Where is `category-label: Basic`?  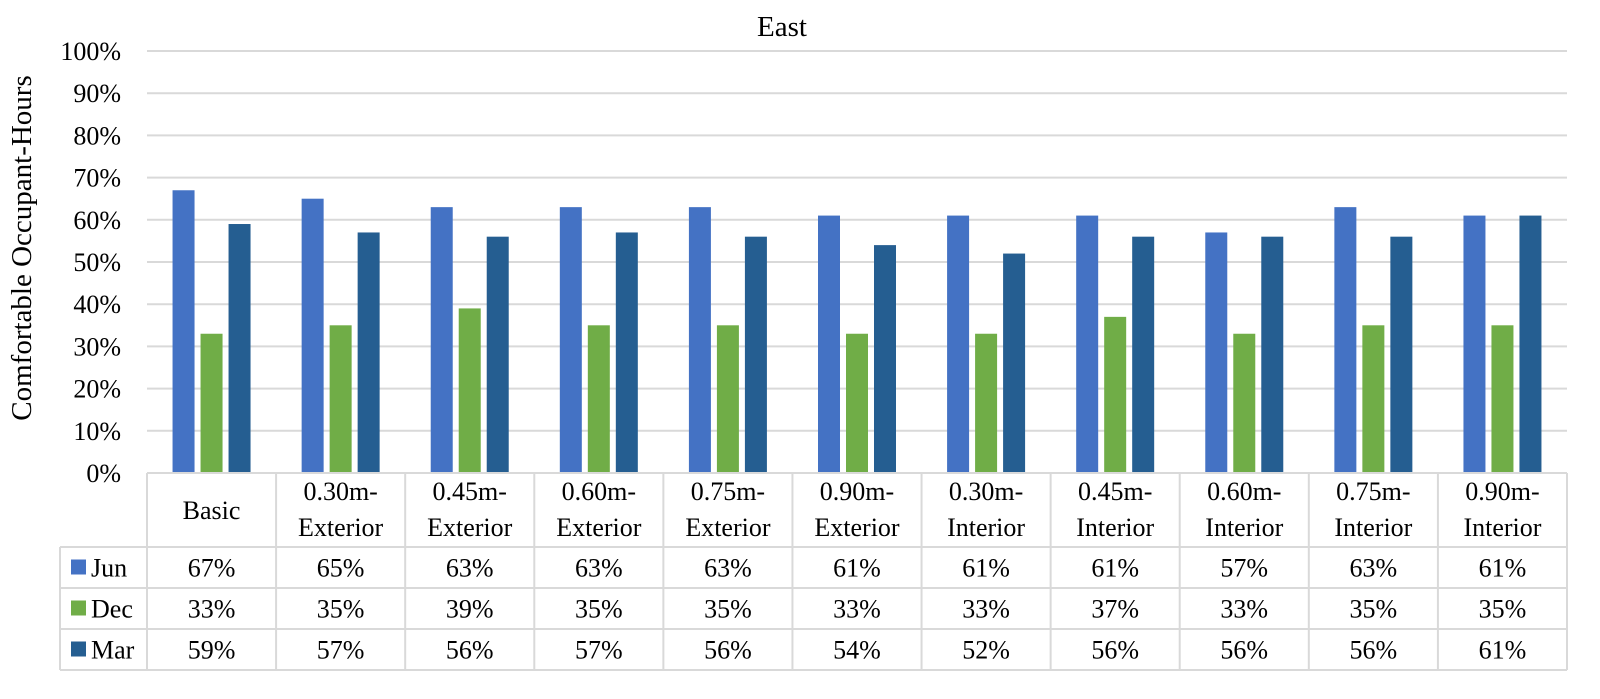
category-label: Basic is located at coordinates (212, 510).